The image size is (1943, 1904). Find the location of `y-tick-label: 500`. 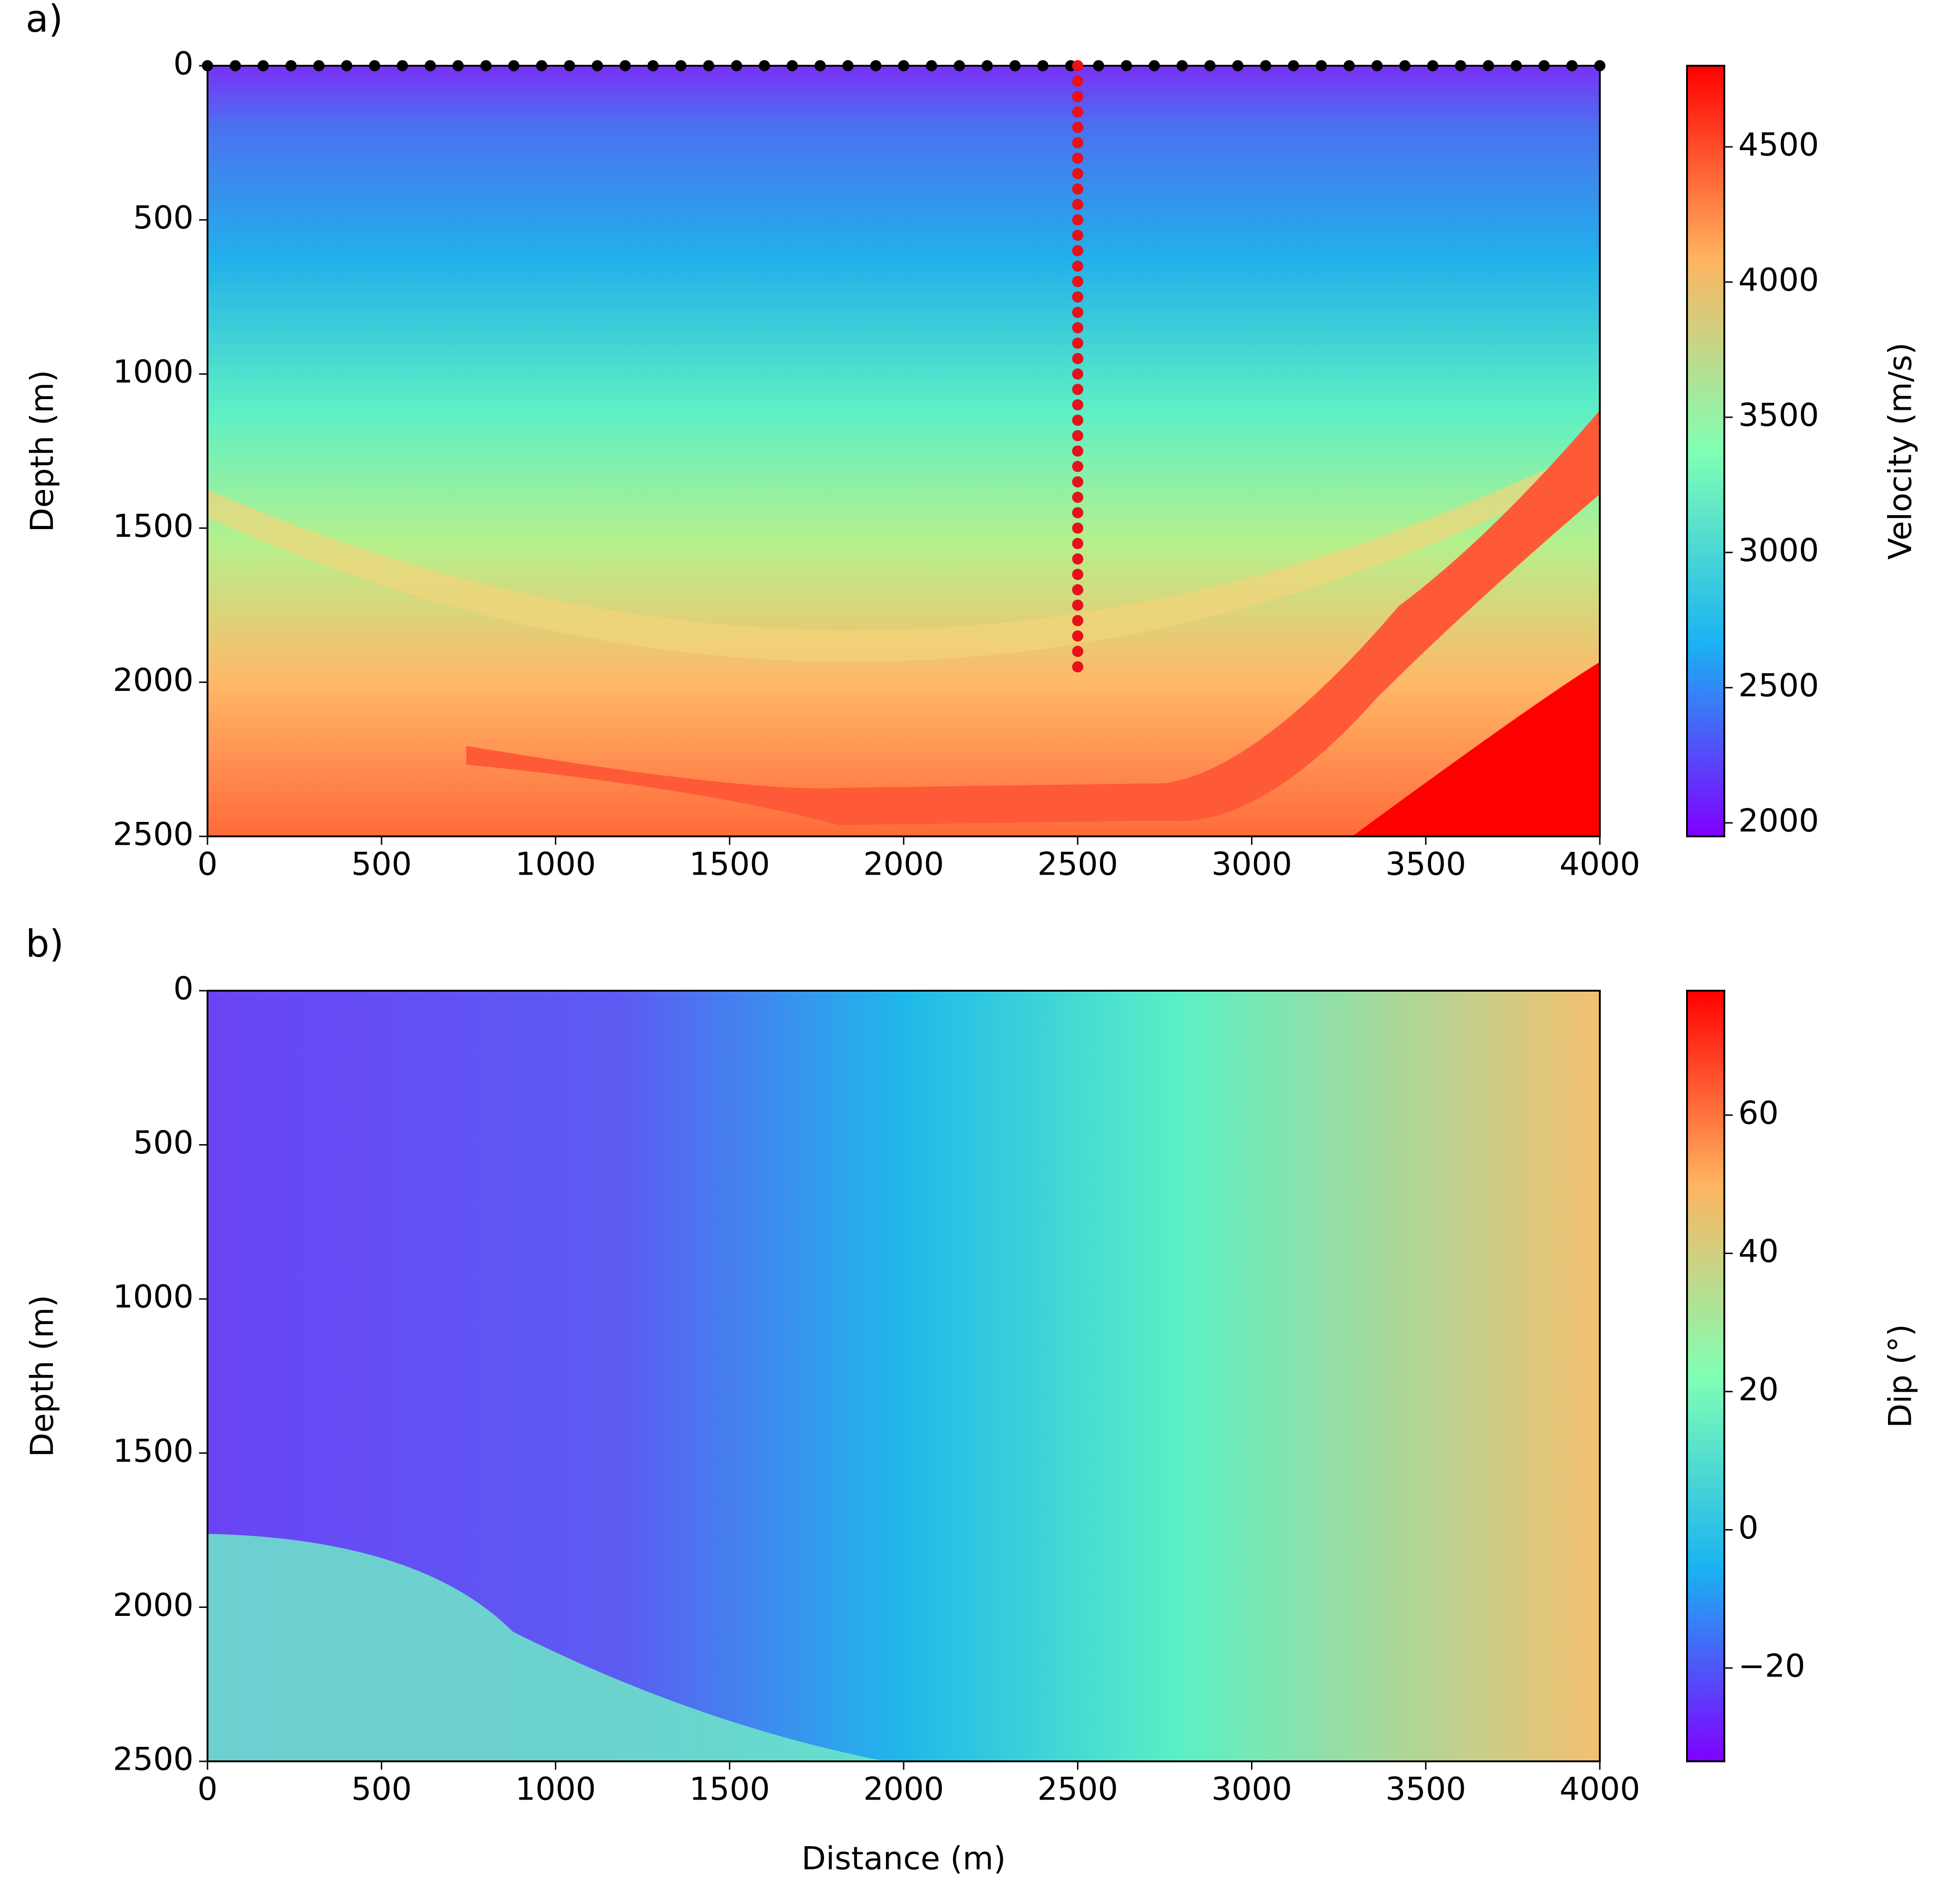

y-tick-label: 500 is located at coordinates (163, 218).